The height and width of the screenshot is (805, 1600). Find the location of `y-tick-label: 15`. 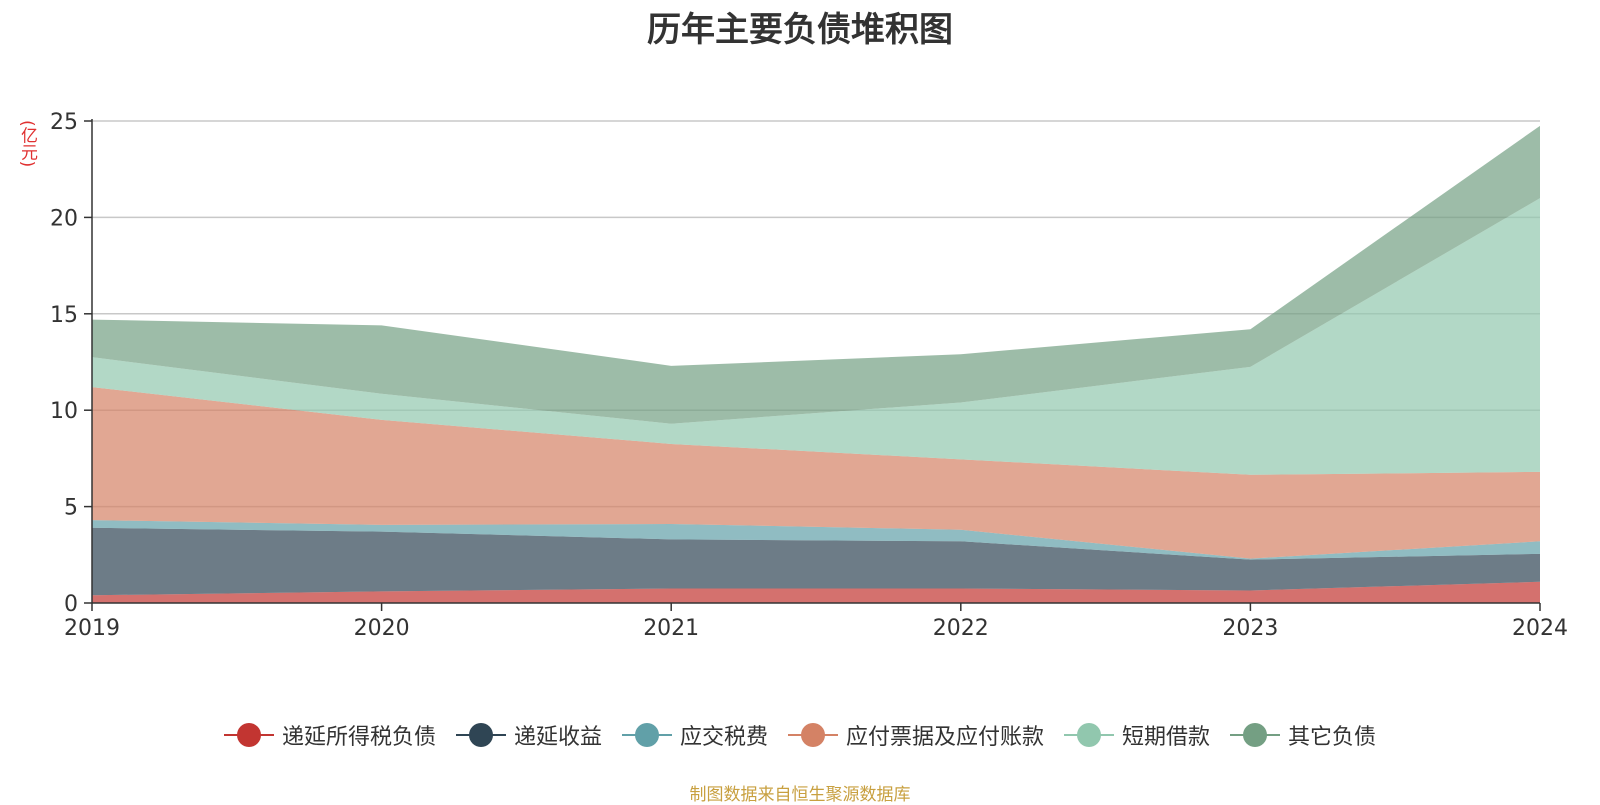

y-tick-label: 15 is located at coordinates (64, 315).